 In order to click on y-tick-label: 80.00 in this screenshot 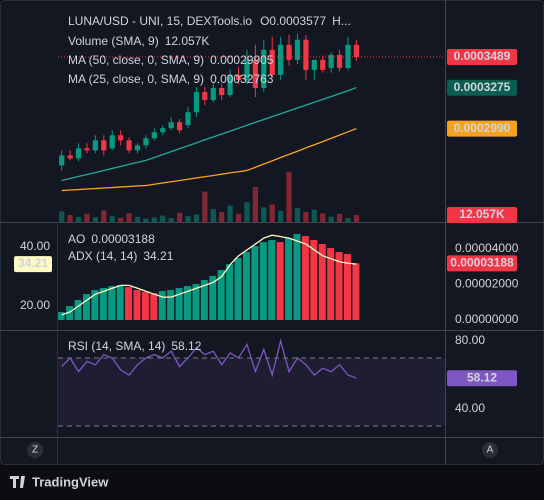, I will do `click(470, 340)`.